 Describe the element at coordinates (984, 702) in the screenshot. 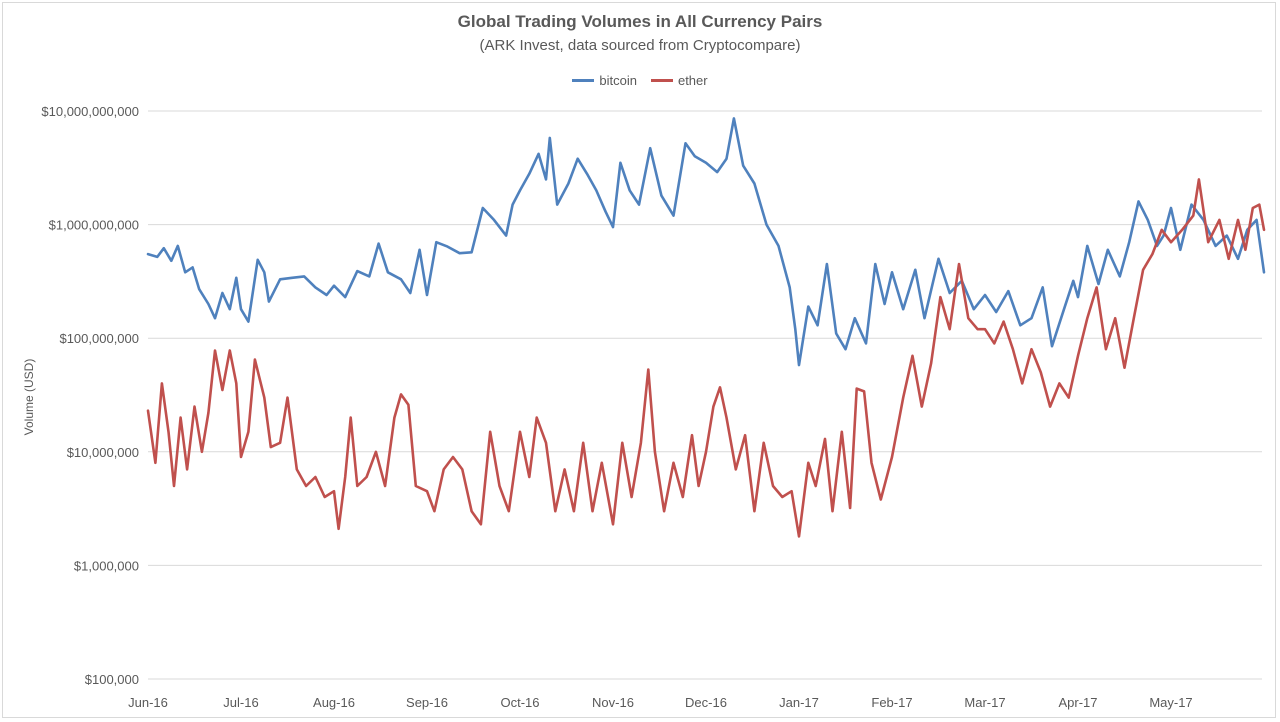

I see `x-tick-label: Mar-17` at that location.